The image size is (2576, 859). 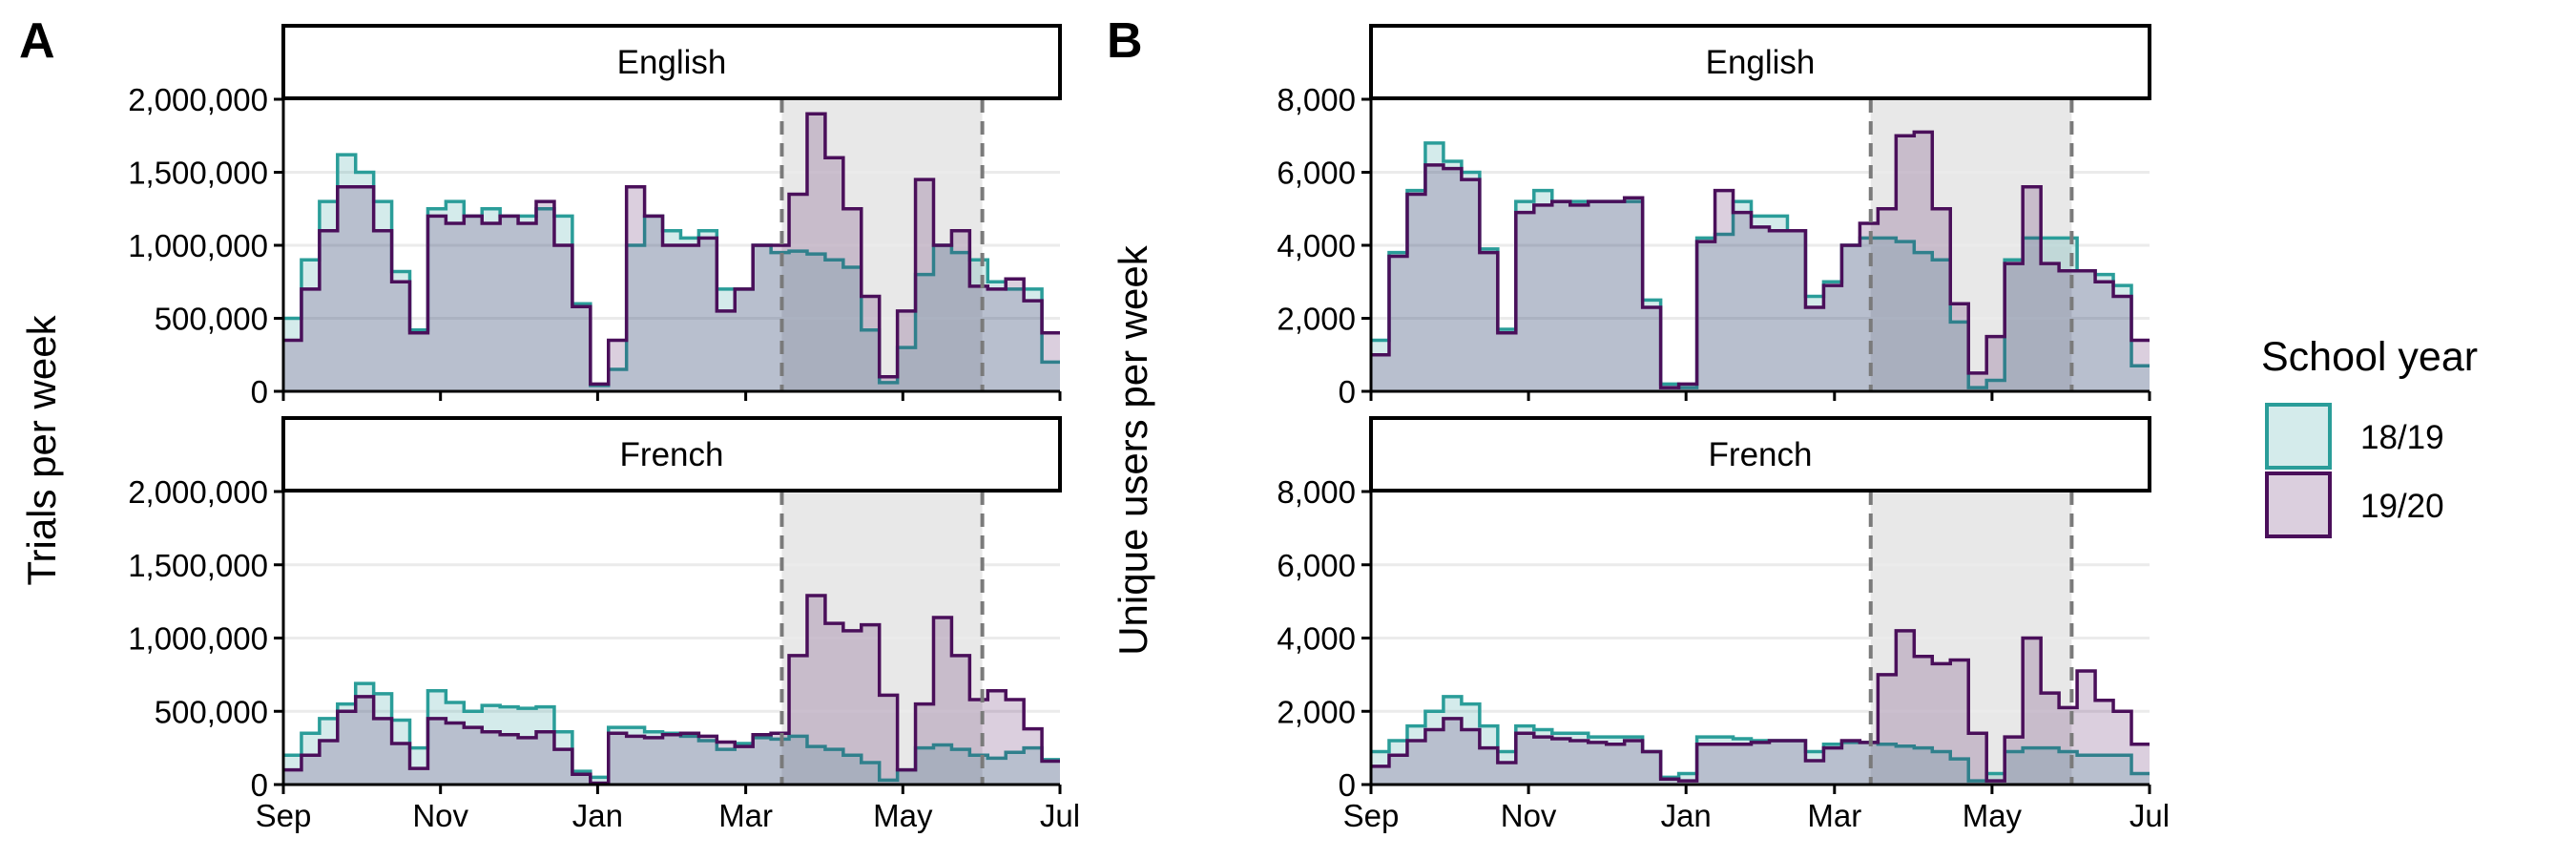 What do you see at coordinates (2369, 357) in the screenshot?
I see `legend-title: School year` at bounding box center [2369, 357].